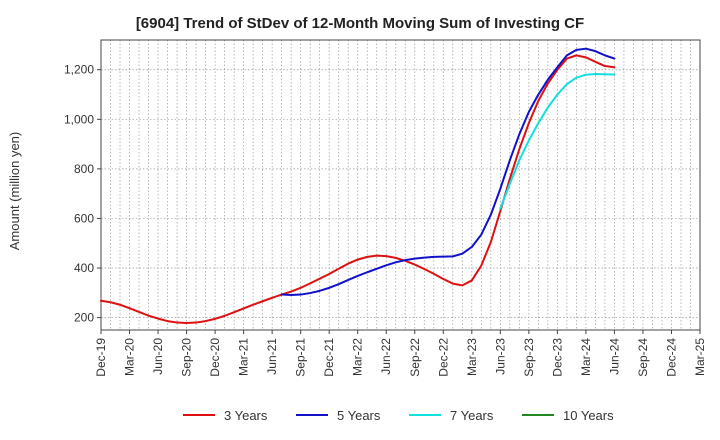 The height and width of the screenshot is (440, 720). I want to click on x-tick-label: Sep-20, so click(187, 357).